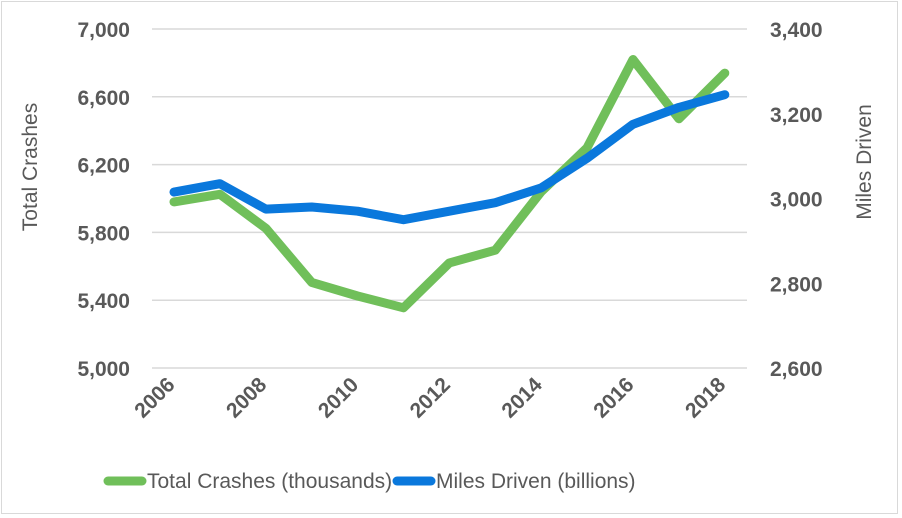 Image resolution: width=902 pixels, height=518 pixels. I want to click on y-left-tick-label: 7,000, so click(103, 30).